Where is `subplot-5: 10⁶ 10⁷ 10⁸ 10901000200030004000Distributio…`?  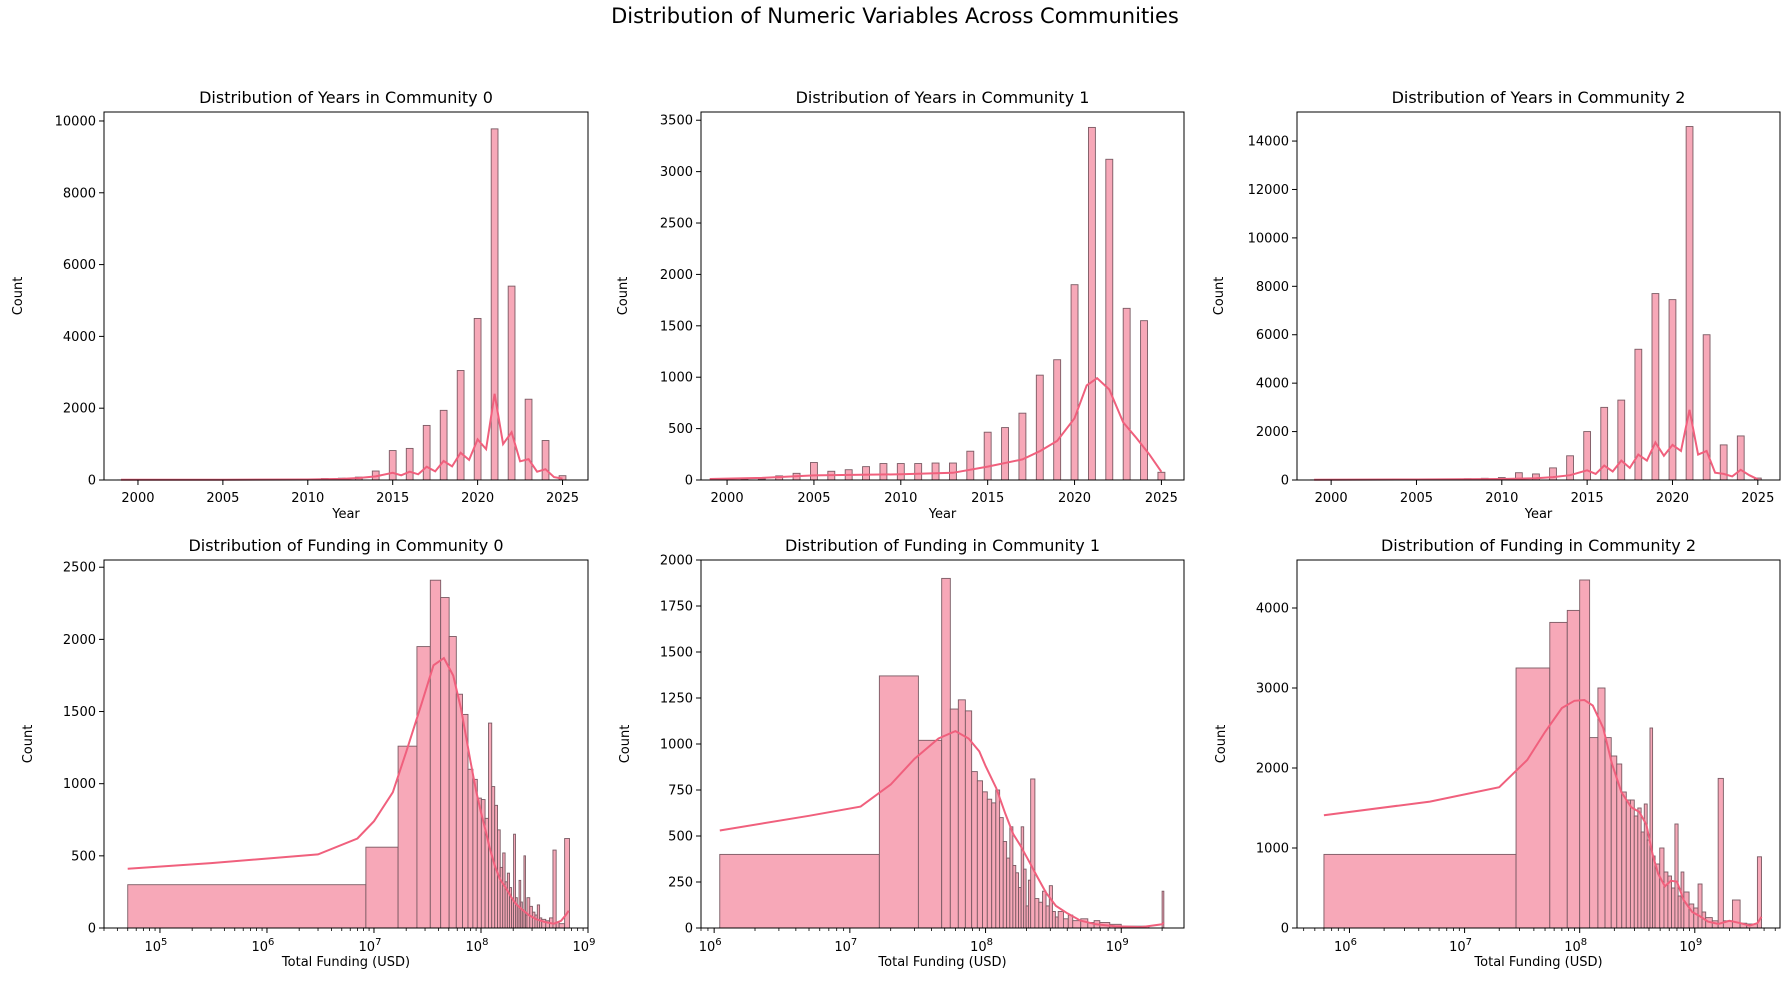 subplot-5: 10⁶ 10⁷ 10⁸ 10901000200030004000Distributio… is located at coordinates (1497, 753).